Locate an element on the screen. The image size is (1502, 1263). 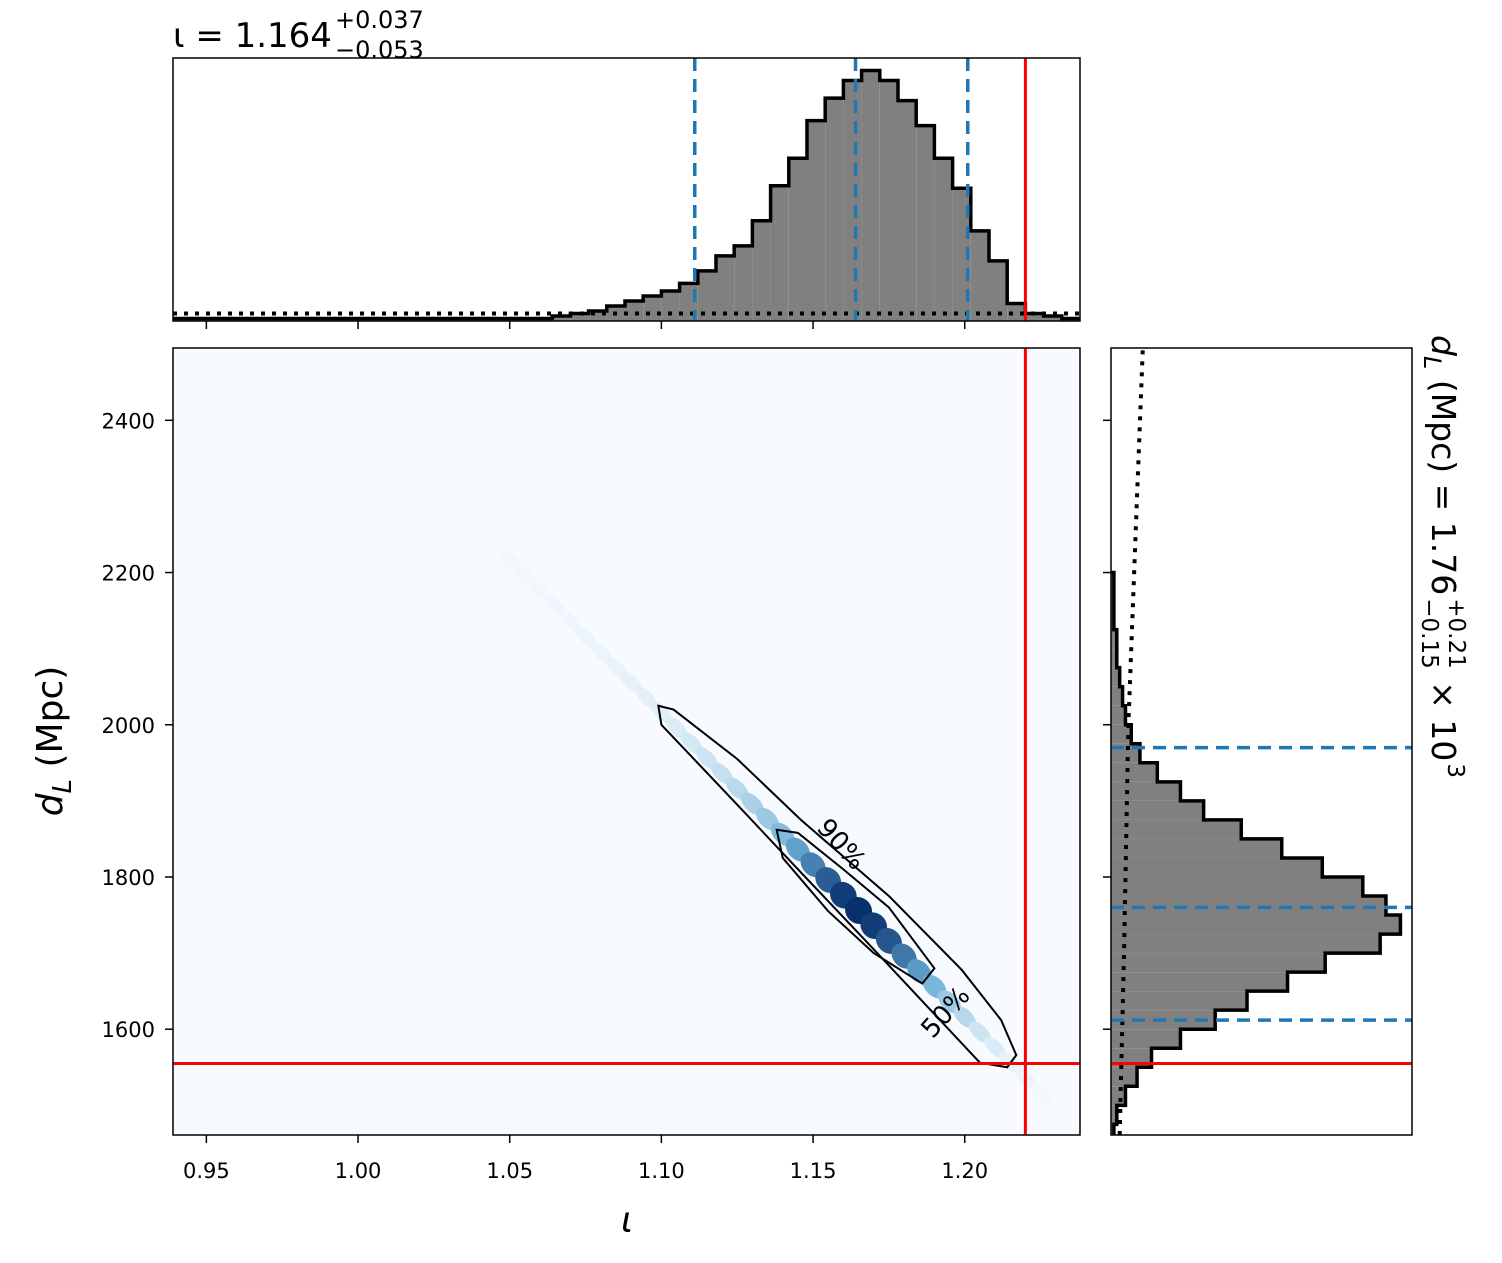
x-tick-label: 1.15 is located at coordinates (813, 1171).